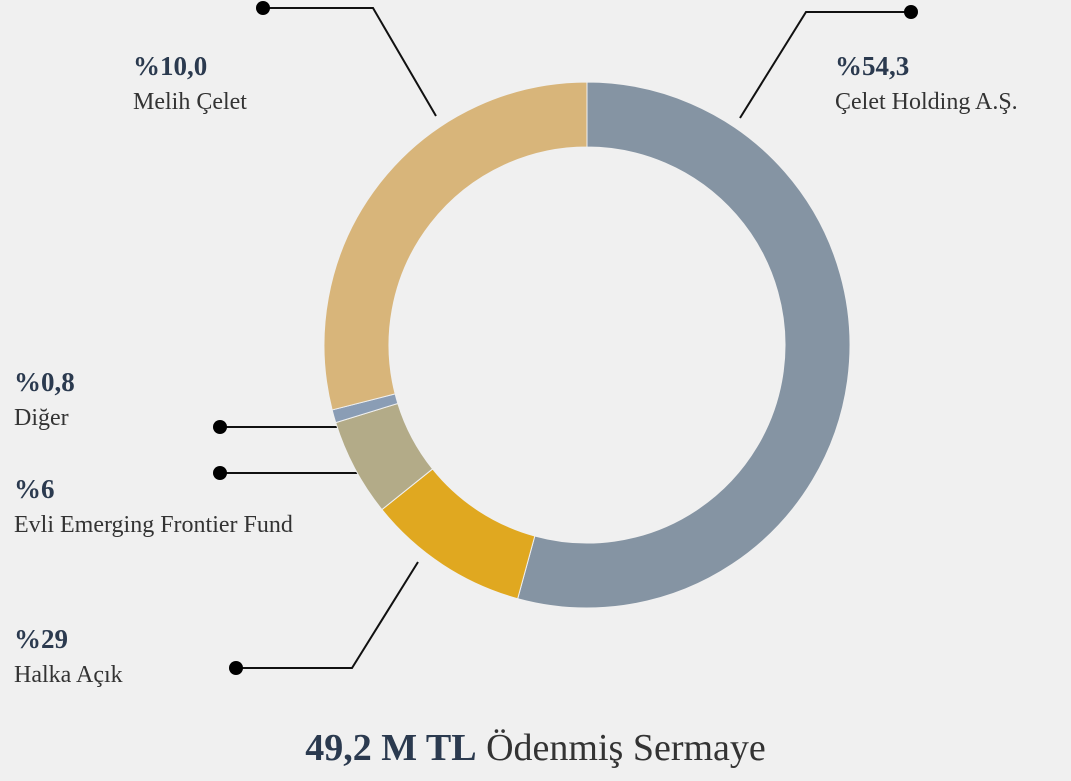  I want to click on total-label: Ödenmiş Sermaye, so click(626, 748).